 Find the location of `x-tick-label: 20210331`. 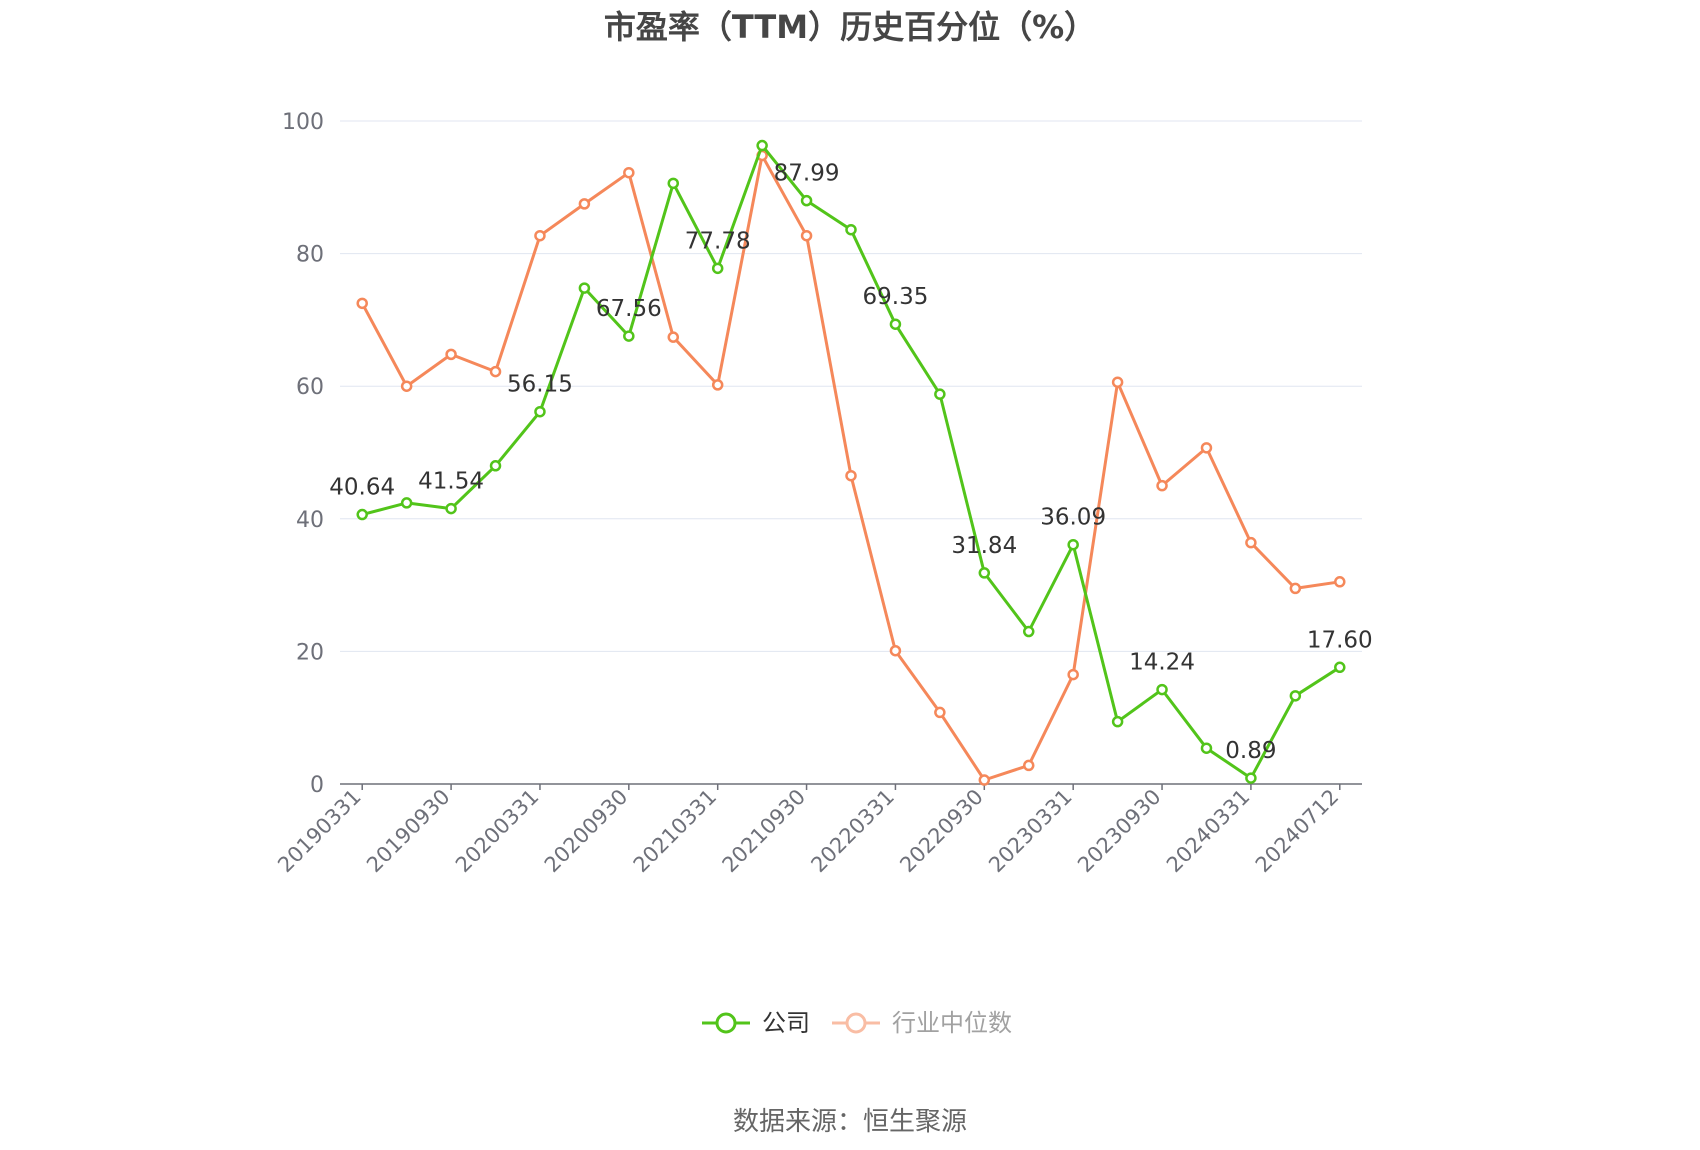

x-tick-label: 20210331 is located at coordinates (675, 831).